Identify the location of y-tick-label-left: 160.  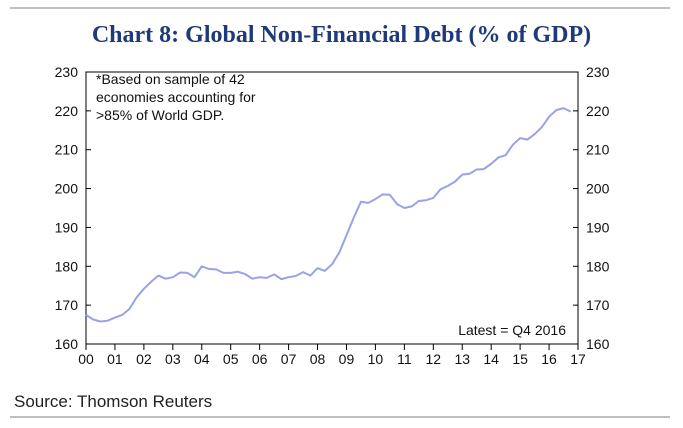
(67, 344).